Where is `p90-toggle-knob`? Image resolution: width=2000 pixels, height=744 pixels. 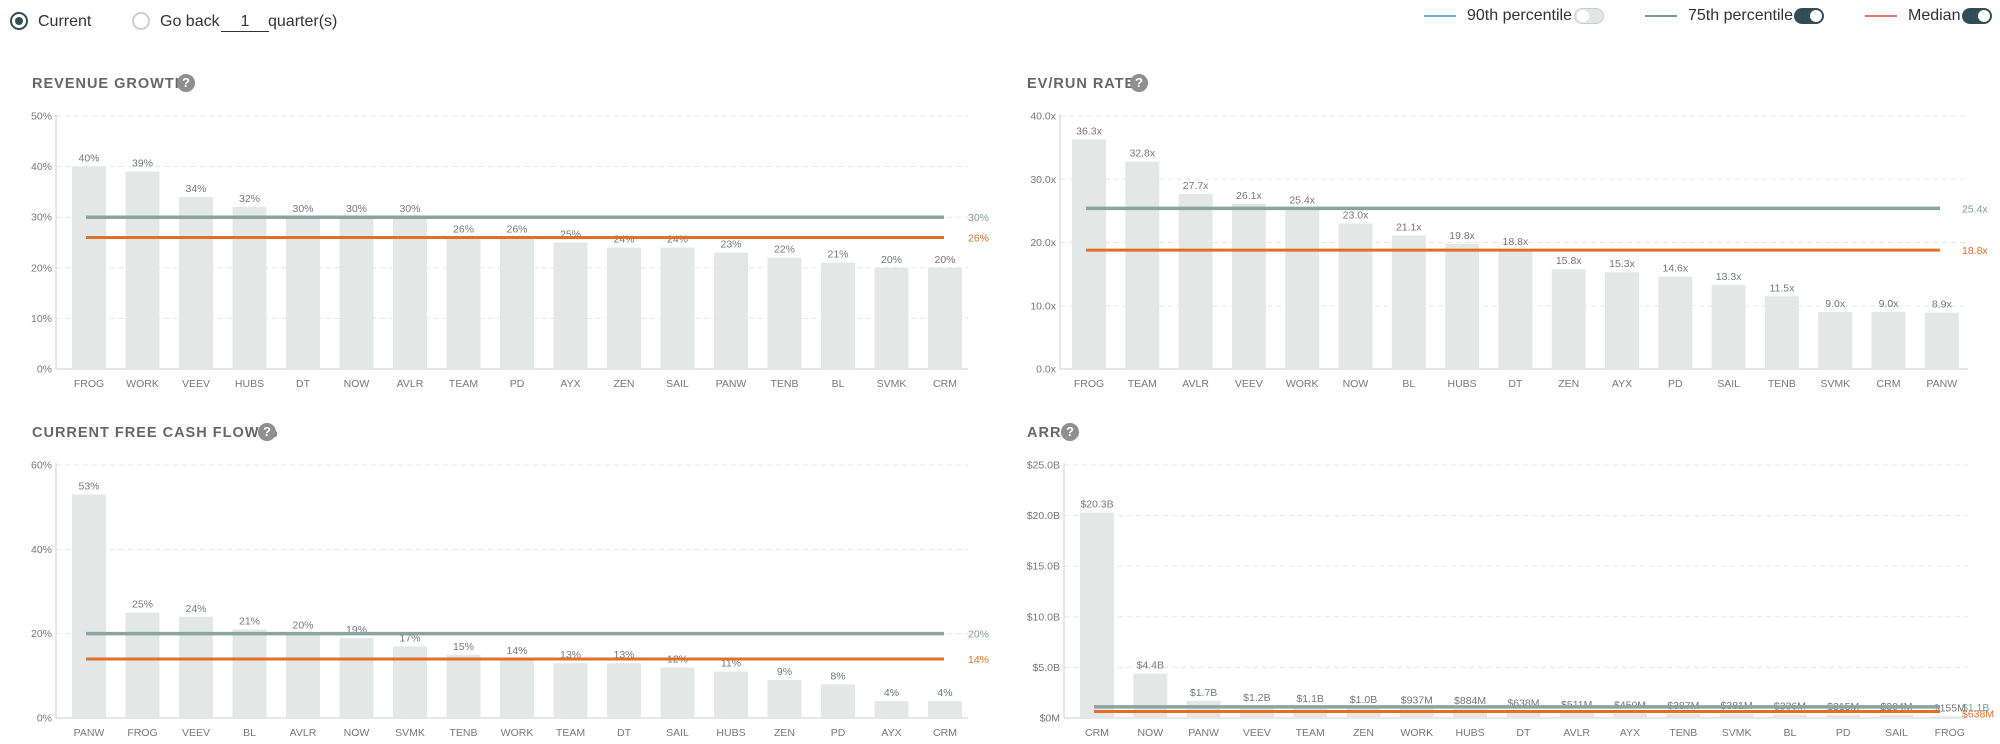
p90-toggle-knob is located at coordinates (1583, 16).